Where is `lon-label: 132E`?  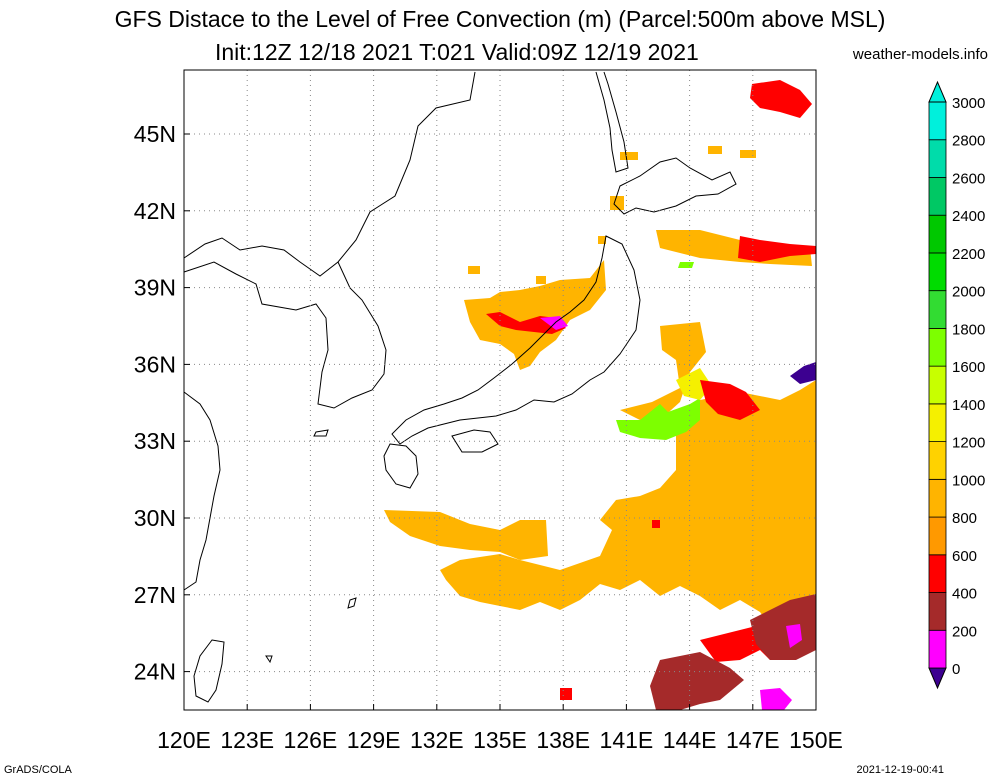
lon-label: 132E is located at coordinates (437, 740).